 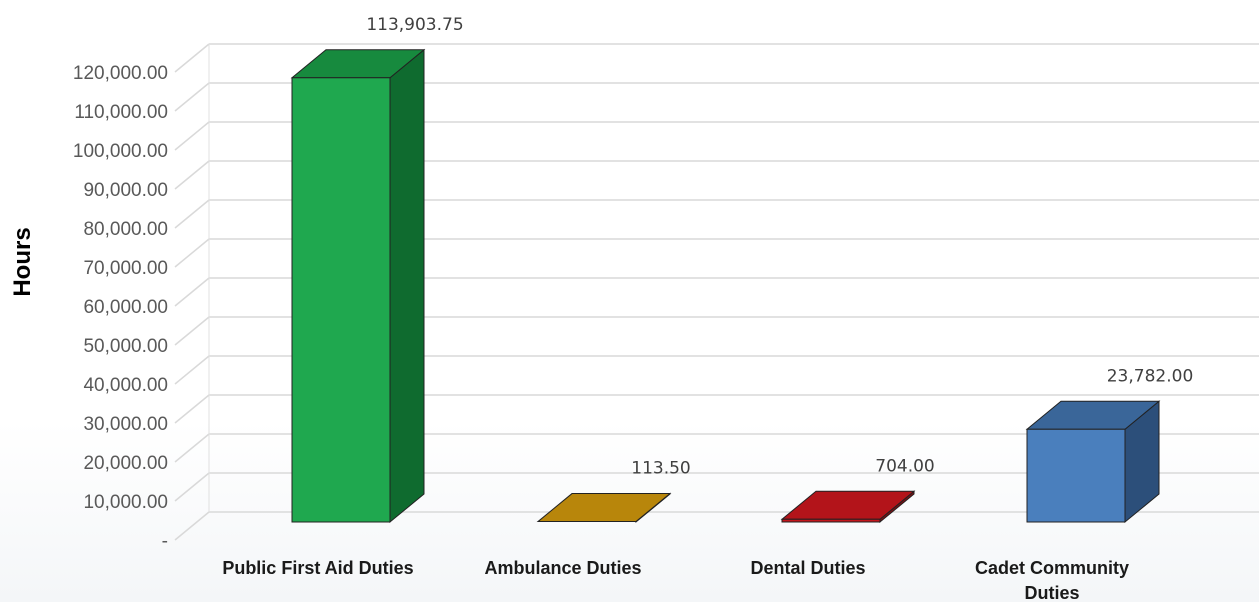 What do you see at coordinates (120, 151) in the screenshot?
I see `y-tick-label: 100,000.00` at bounding box center [120, 151].